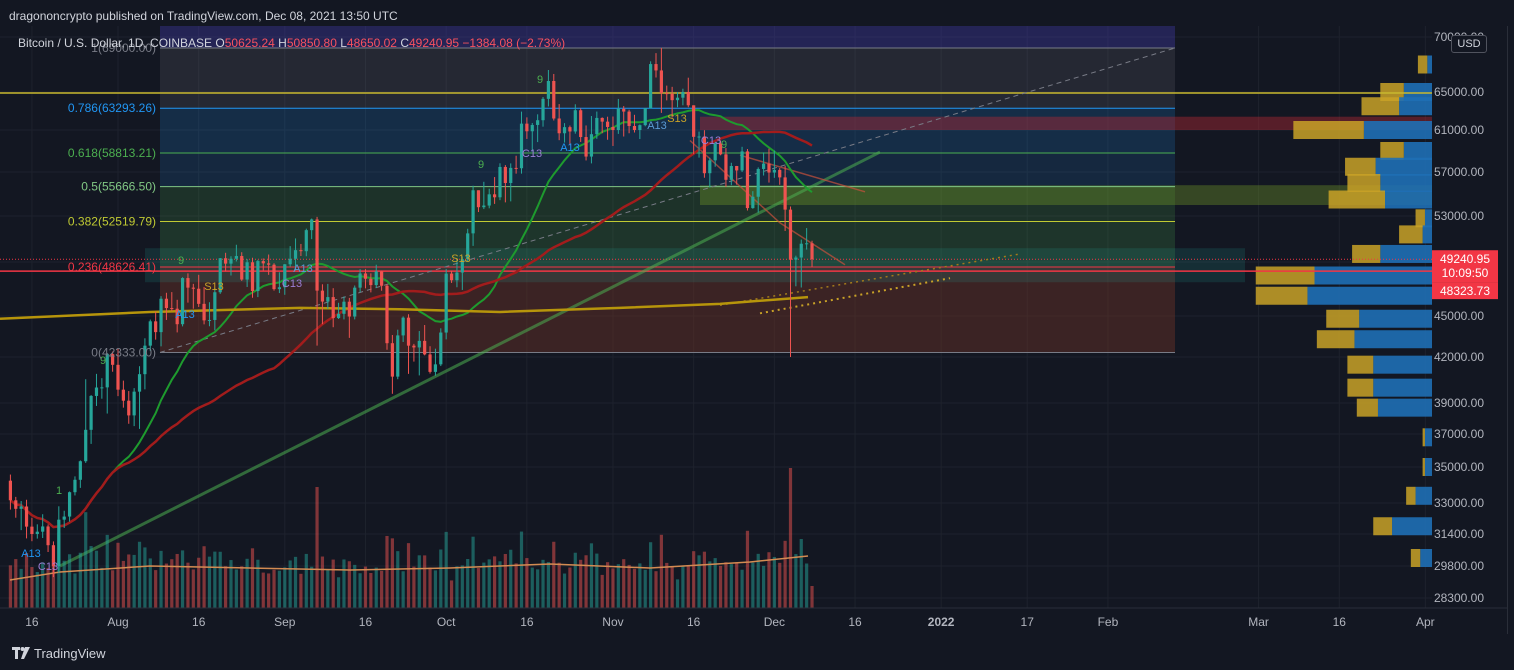  I want to click on currency-button: USD, so click(1469, 44).